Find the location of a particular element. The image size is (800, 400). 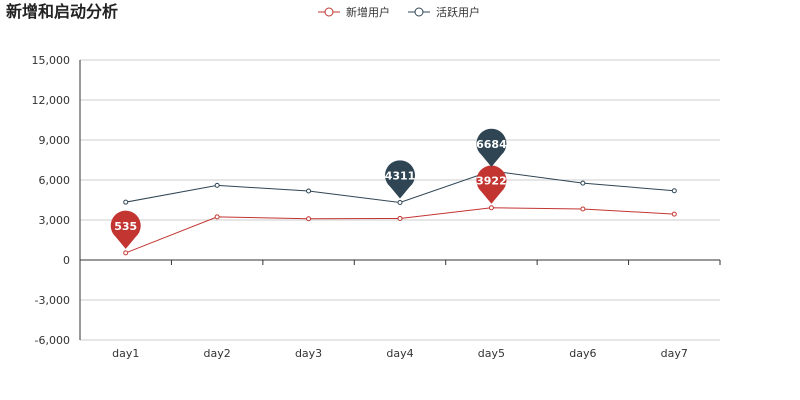

y-tick-label: -6,000 is located at coordinates (52, 340).